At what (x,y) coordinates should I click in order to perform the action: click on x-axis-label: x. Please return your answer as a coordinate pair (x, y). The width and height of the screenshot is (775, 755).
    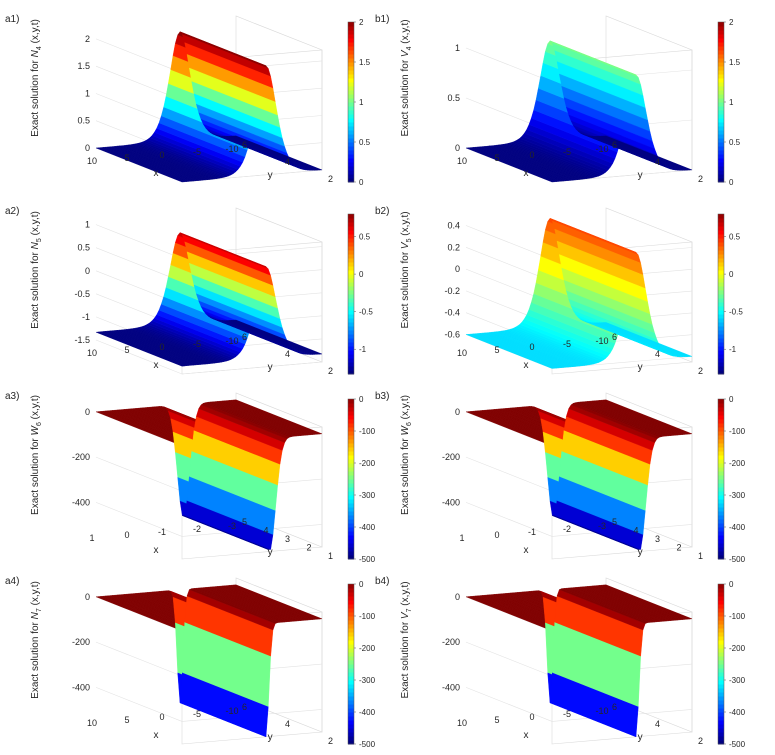
    Looking at the image, I should click on (156, 735).